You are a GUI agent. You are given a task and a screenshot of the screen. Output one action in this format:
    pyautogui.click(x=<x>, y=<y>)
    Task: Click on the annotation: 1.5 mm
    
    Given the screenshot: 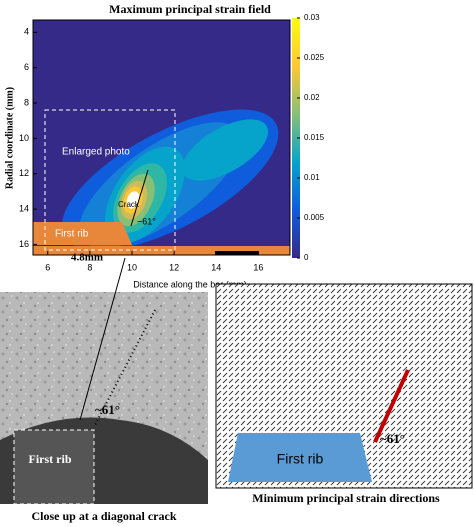 What is the action you would take?
    pyautogui.click(x=29, y=240)
    